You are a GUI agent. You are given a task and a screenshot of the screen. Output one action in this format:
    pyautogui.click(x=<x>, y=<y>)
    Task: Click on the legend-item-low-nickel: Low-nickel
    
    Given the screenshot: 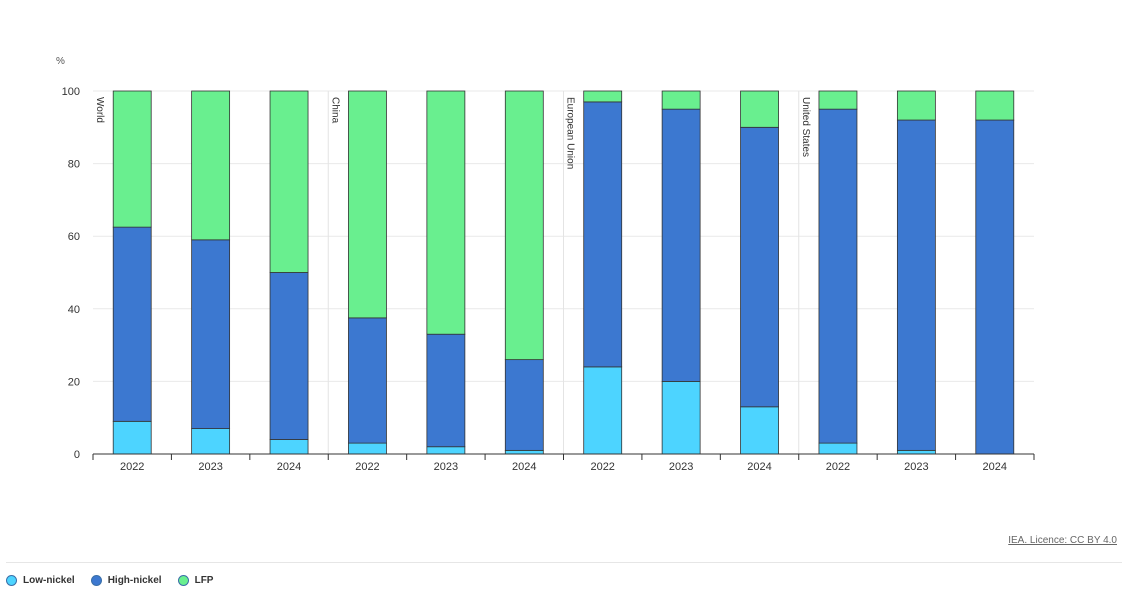 What is the action you would take?
    pyautogui.click(x=40, y=580)
    